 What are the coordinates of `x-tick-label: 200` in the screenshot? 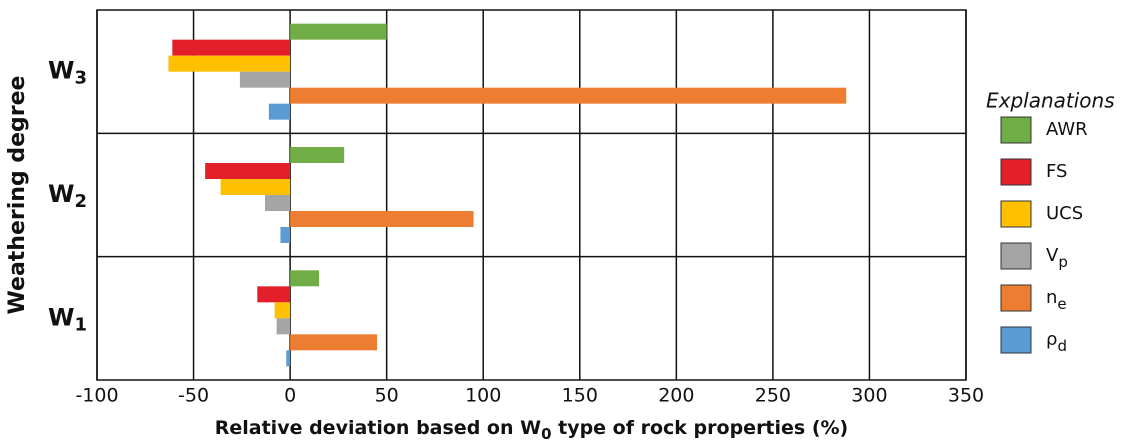 It's located at (676, 396).